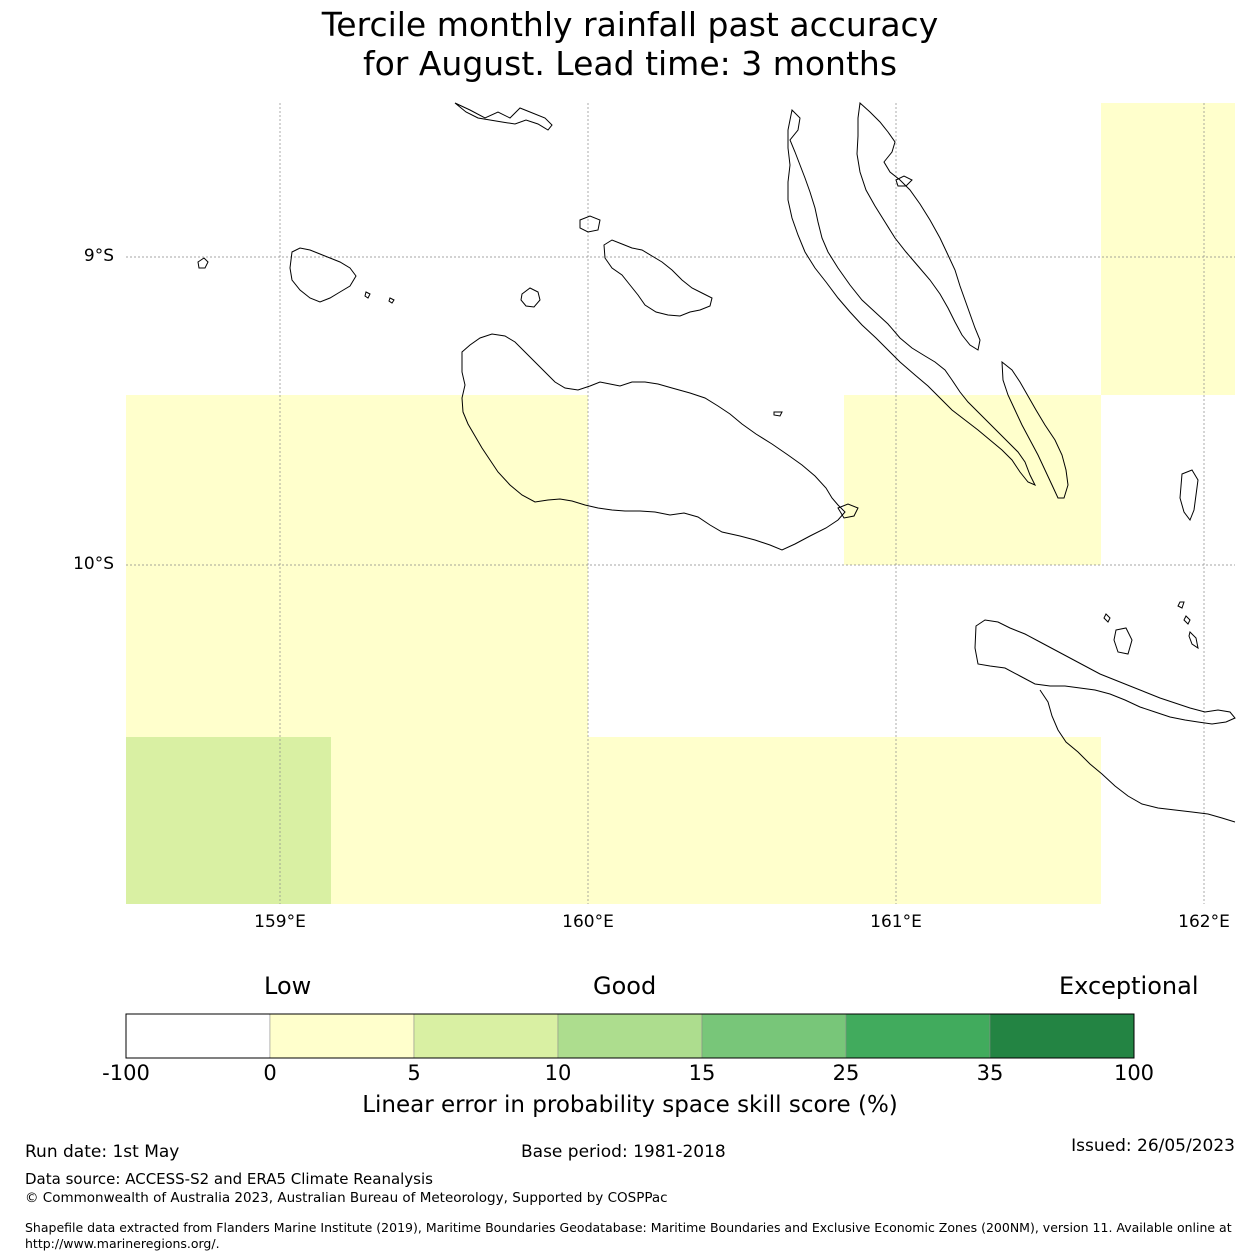 The height and width of the screenshot is (1260, 1260). What do you see at coordinates (1204, 922) in the screenshot?
I see `lon-label-162e: 162°E` at bounding box center [1204, 922].